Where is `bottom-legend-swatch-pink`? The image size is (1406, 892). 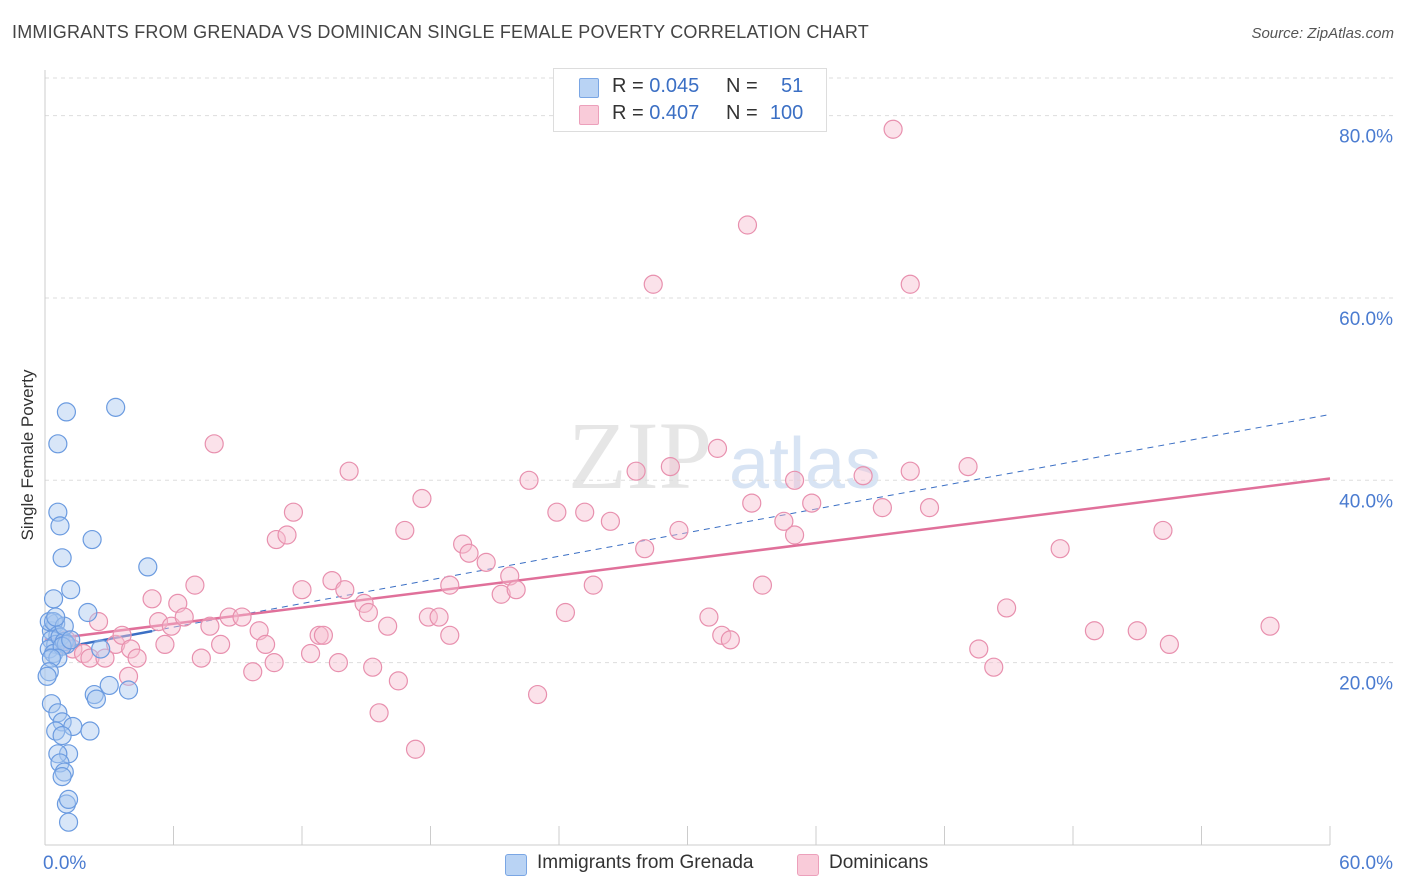 bottom-legend-swatch-pink is located at coordinates (808, 865).